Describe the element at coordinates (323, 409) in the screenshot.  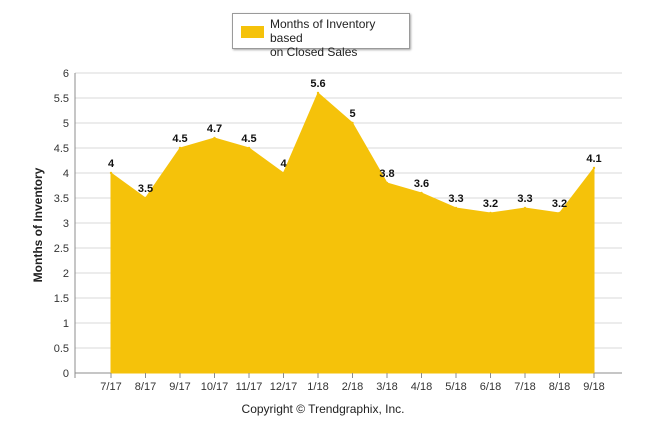
I see `copyright-text: Copyright © Trendgraphix, Inc.` at that location.